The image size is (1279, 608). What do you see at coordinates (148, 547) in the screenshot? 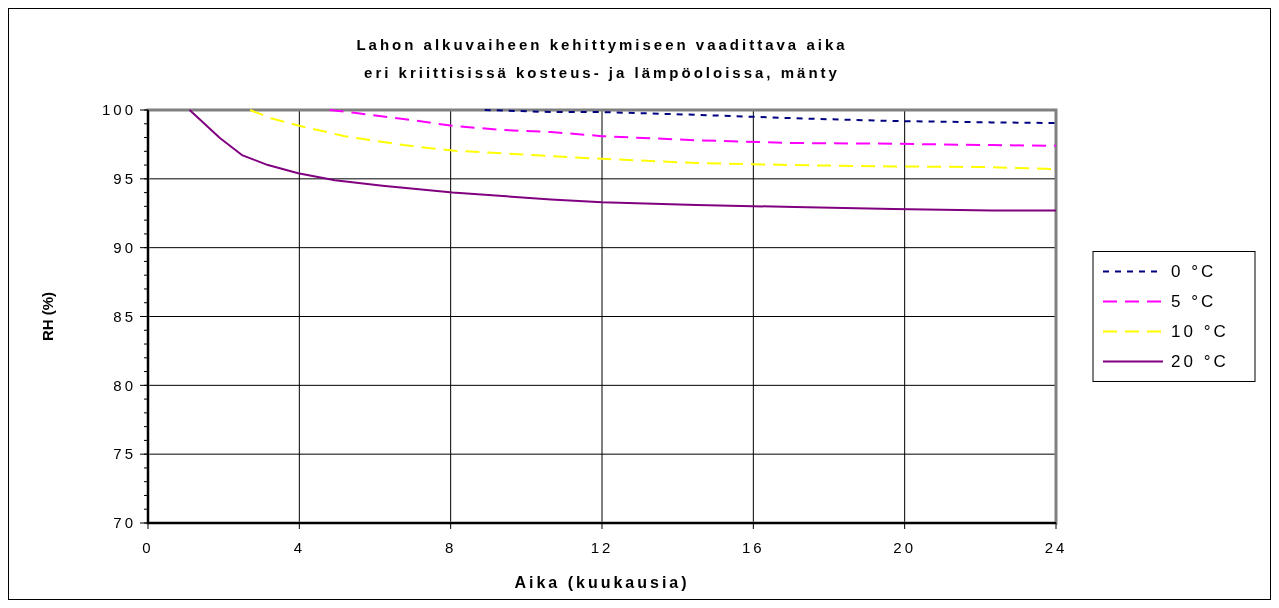
I see `x-tick-label: 0` at bounding box center [148, 547].